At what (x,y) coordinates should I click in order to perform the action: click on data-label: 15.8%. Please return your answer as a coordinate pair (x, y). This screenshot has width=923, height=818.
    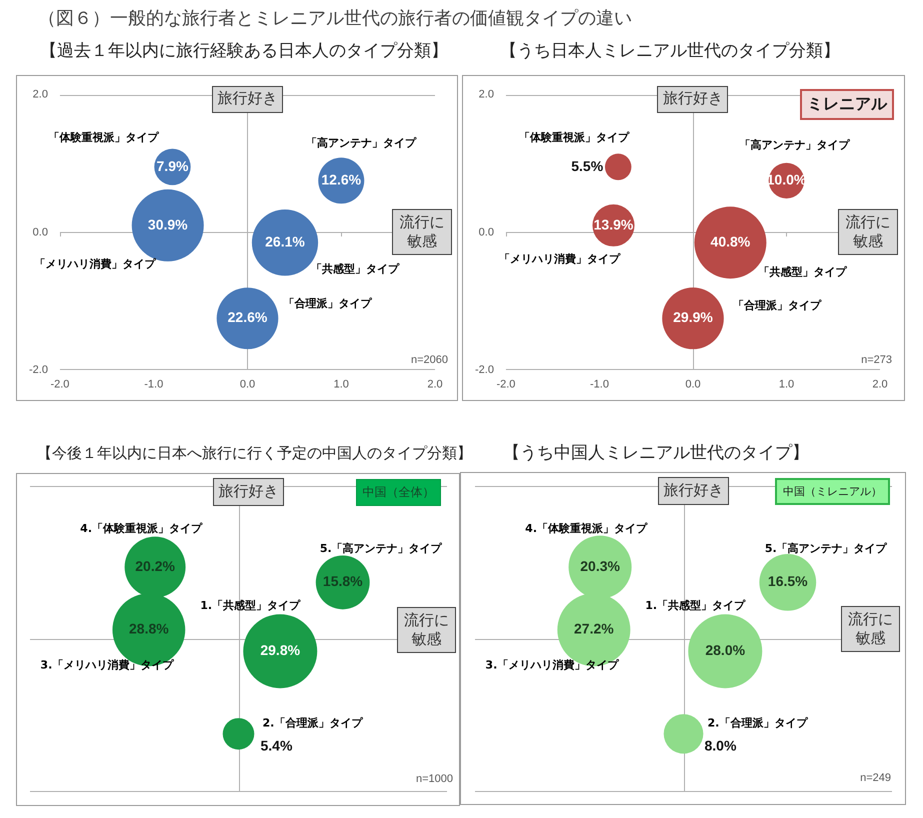
    Looking at the image, I should click on (343, 581).